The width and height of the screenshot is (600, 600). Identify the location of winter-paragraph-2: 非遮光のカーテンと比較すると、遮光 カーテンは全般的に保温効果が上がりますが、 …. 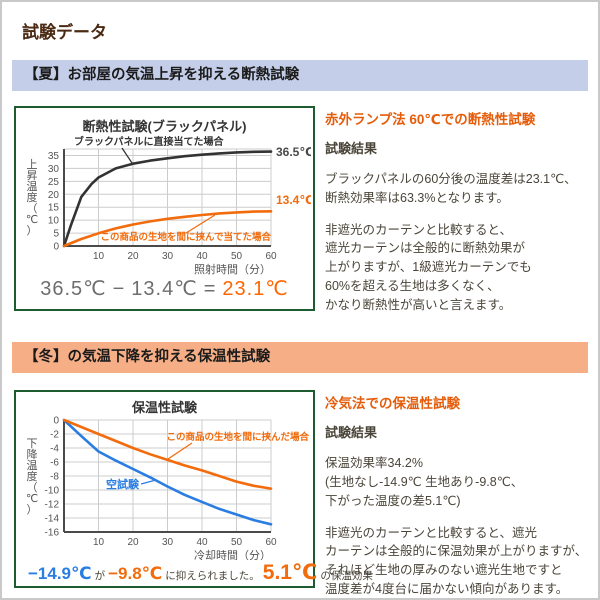
(456, 560).